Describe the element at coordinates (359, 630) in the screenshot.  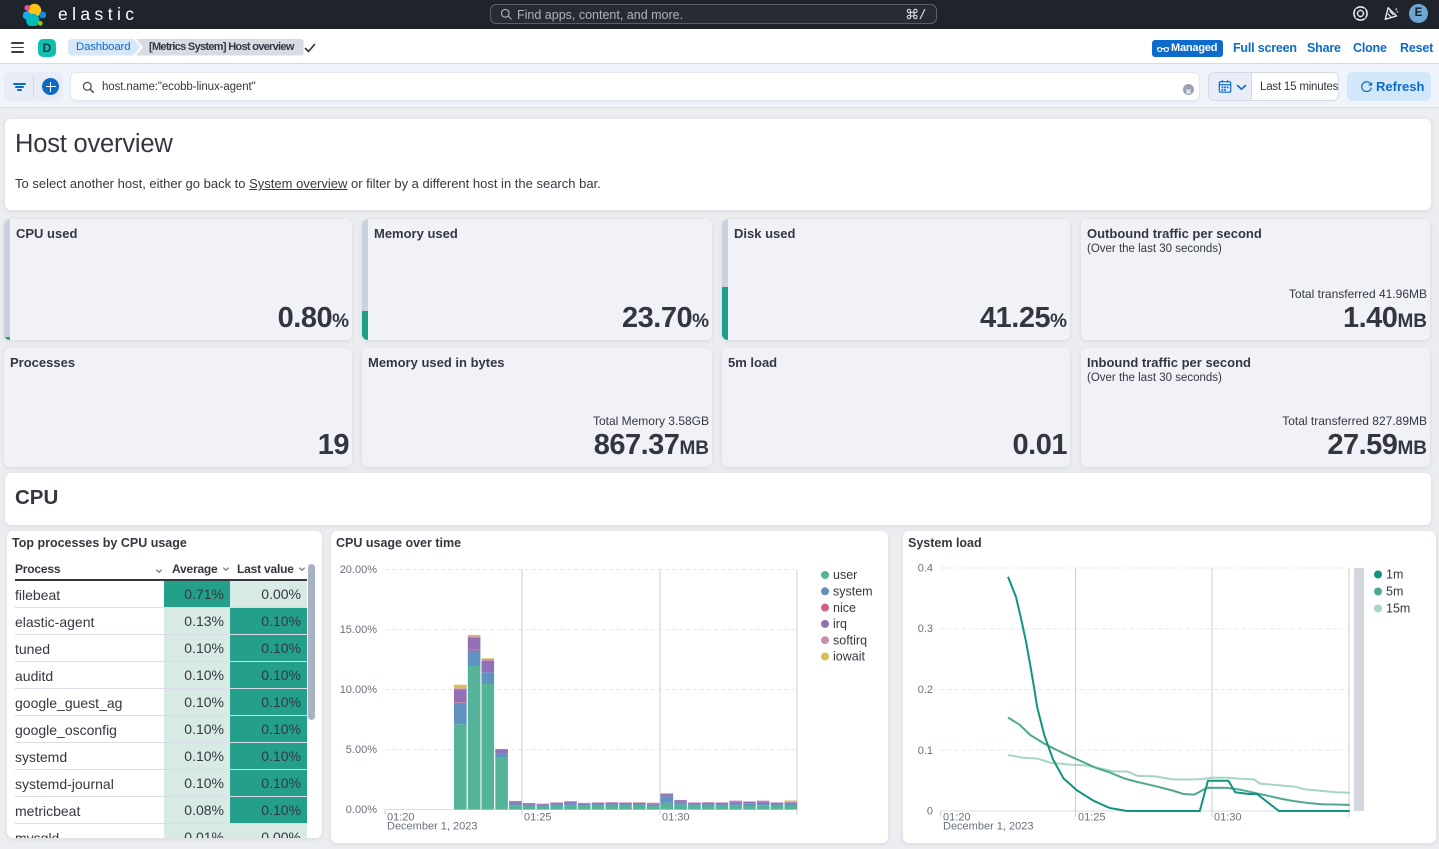
I see `svg-text: 15.00%` at that location.